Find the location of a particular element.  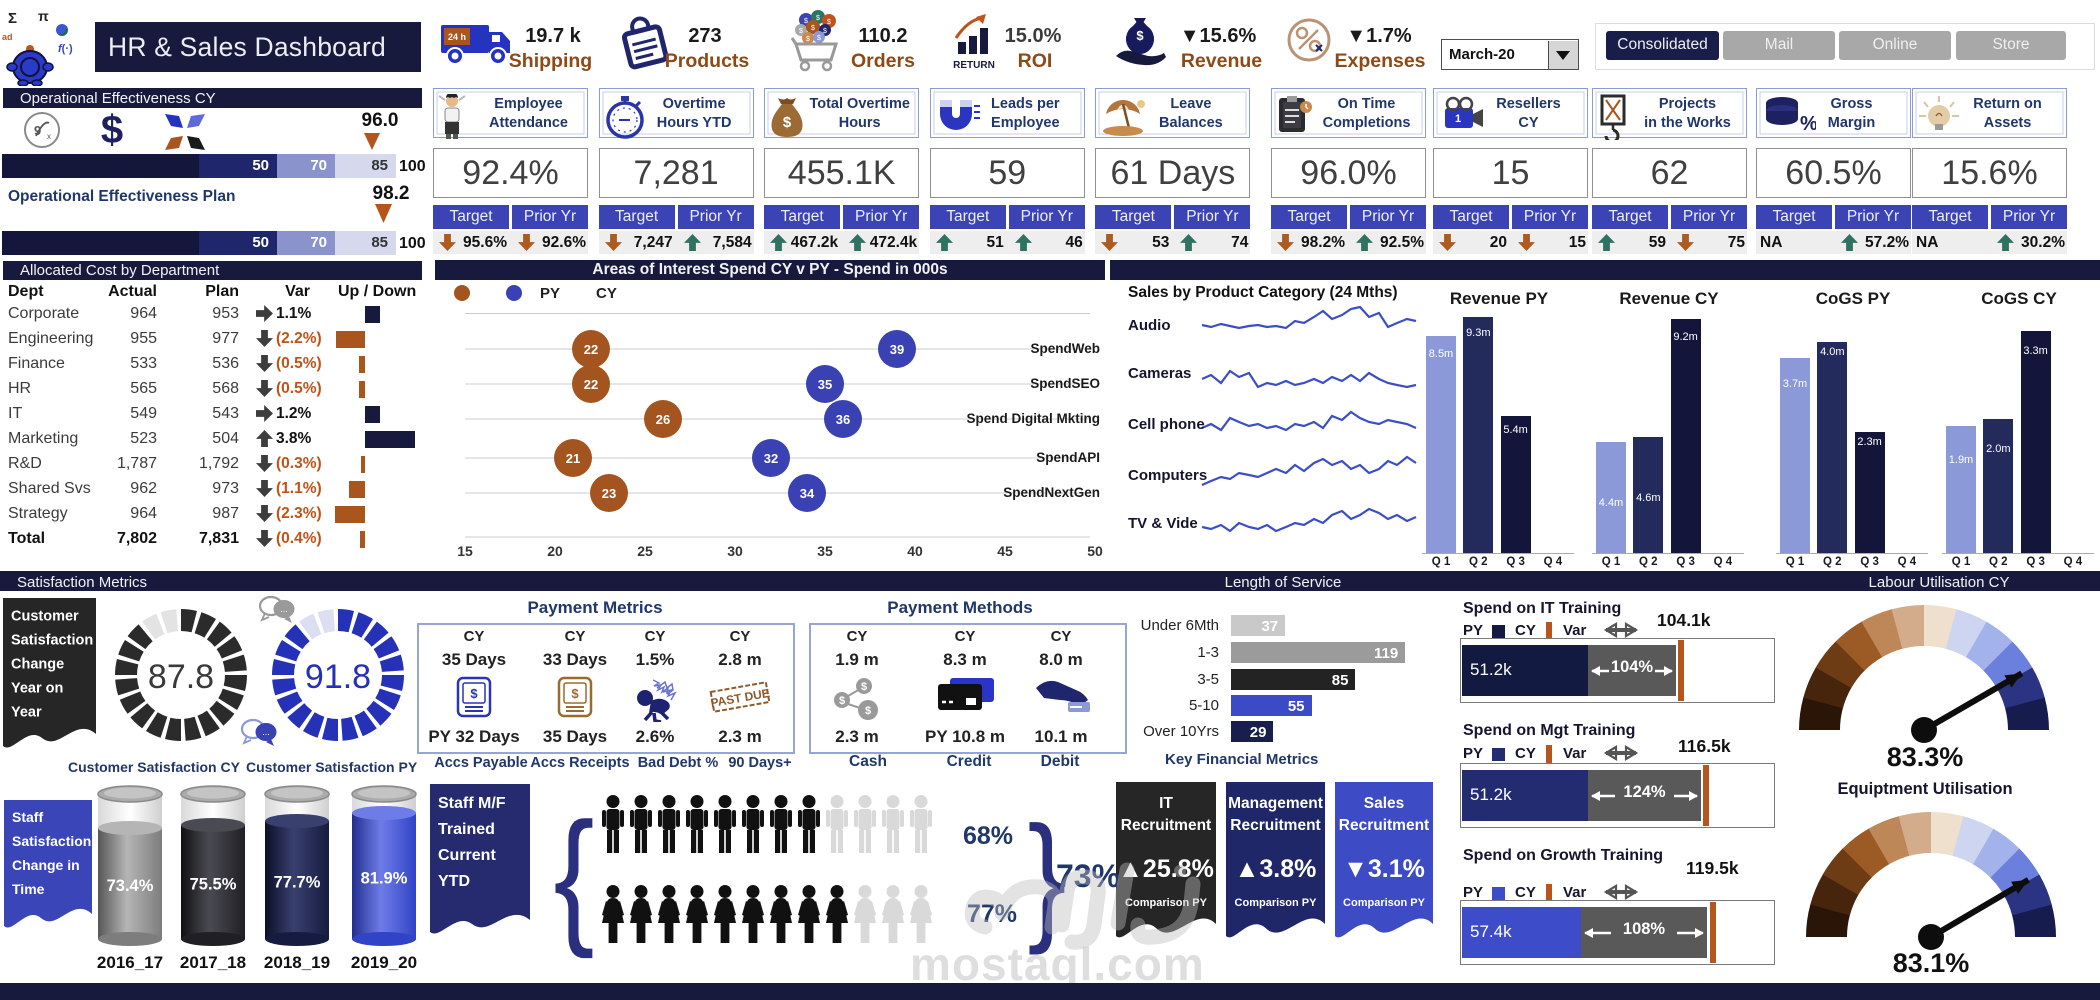

svg-text: 24 h is located at coordinates (457, 37).